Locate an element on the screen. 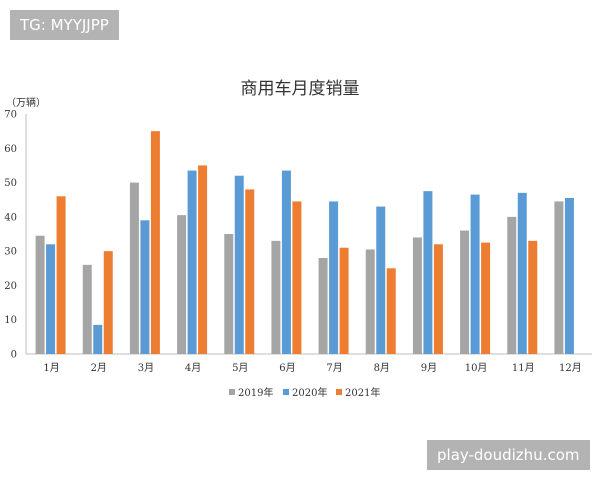 This screenshot has width=600, height=480. legend-label: 2021年 is located at coordinates (362, 392).